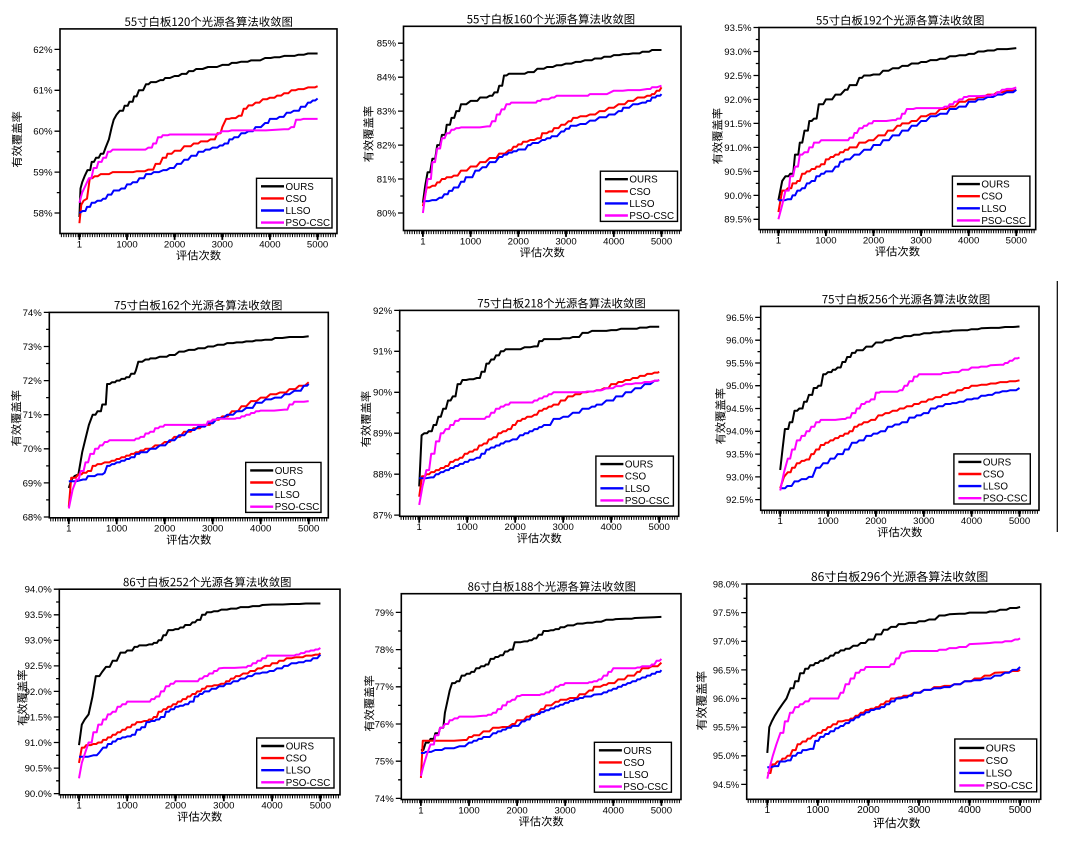 This screenshot has height=843, width=1085. I want to click on svg-text: 97.0%, so click(726, 642).